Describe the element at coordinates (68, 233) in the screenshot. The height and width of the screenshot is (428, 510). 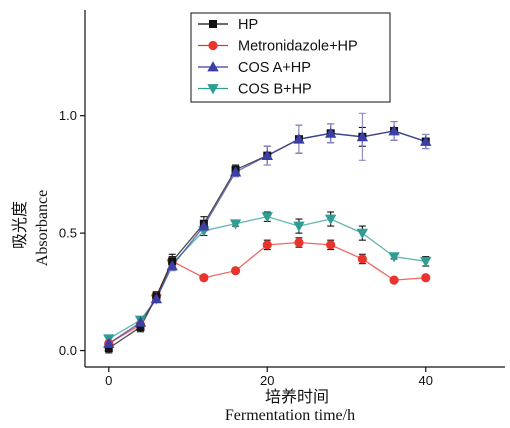
I see `y-tick-label: 0.5` at that location.